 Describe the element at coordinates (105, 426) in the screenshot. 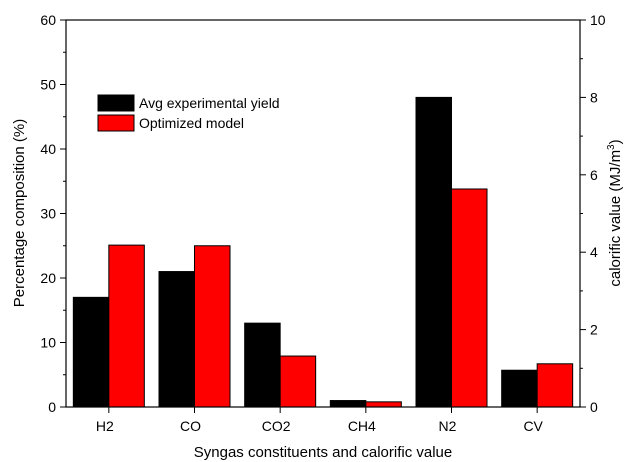

I see `x-tick-label-h2: H2` at that location.